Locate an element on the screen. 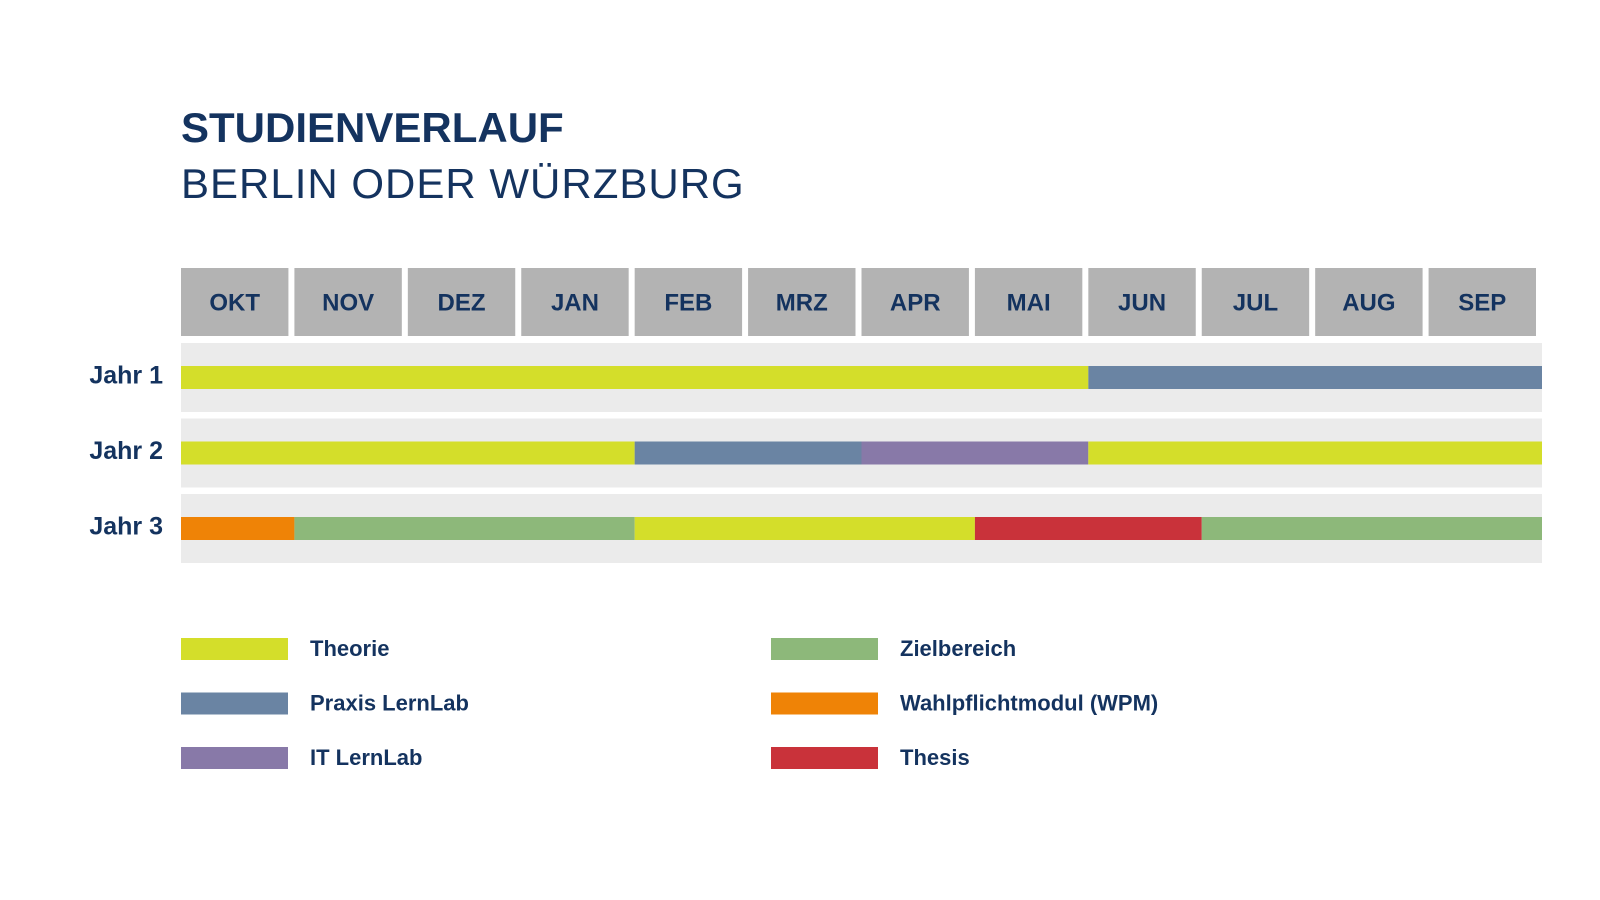 The image size is (1600, 900). month-label: FEB is located at coordinates (688, 302).